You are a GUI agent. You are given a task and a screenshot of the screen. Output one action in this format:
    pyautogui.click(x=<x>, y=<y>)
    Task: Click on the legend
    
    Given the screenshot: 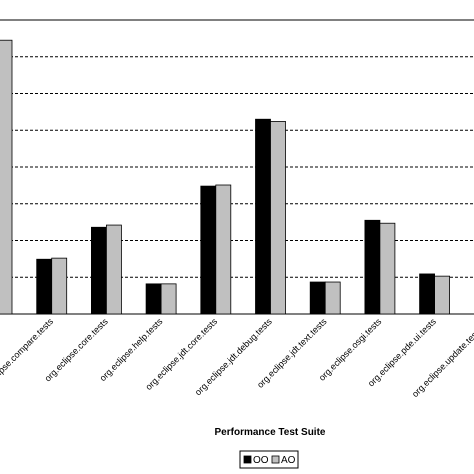 What is the action you would take?
    pyautogui.click(x=269, y=459)
    